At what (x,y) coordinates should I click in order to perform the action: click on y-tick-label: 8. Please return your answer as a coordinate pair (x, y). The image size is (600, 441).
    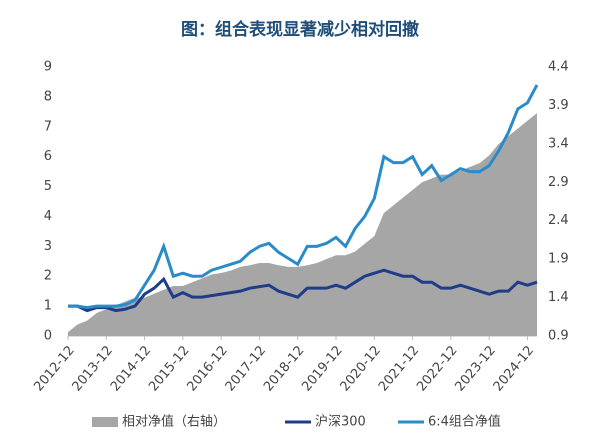
    Looking at the image, I should click on (48, 96).